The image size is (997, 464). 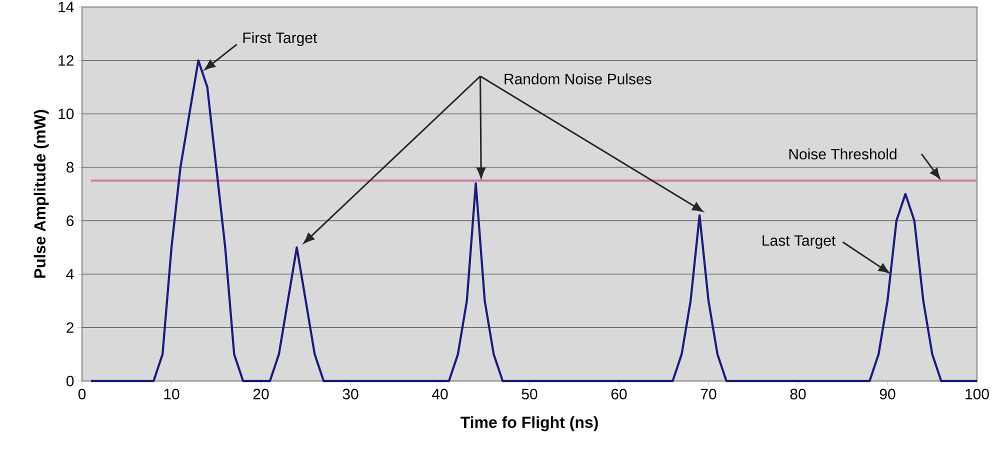 I want to click on x-tick-label: 30, so click(x=350, y=394).